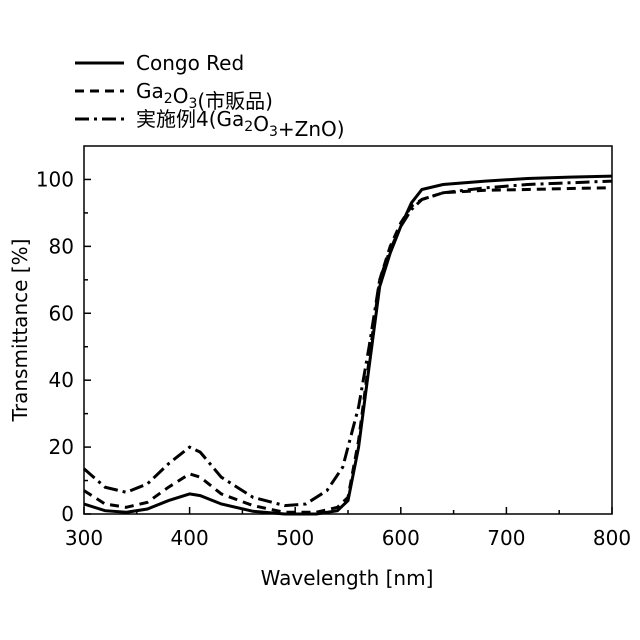 The height and width of the screenshot is (640, 640). I want to click on legend-item: Congo Red, so click(159, 63).